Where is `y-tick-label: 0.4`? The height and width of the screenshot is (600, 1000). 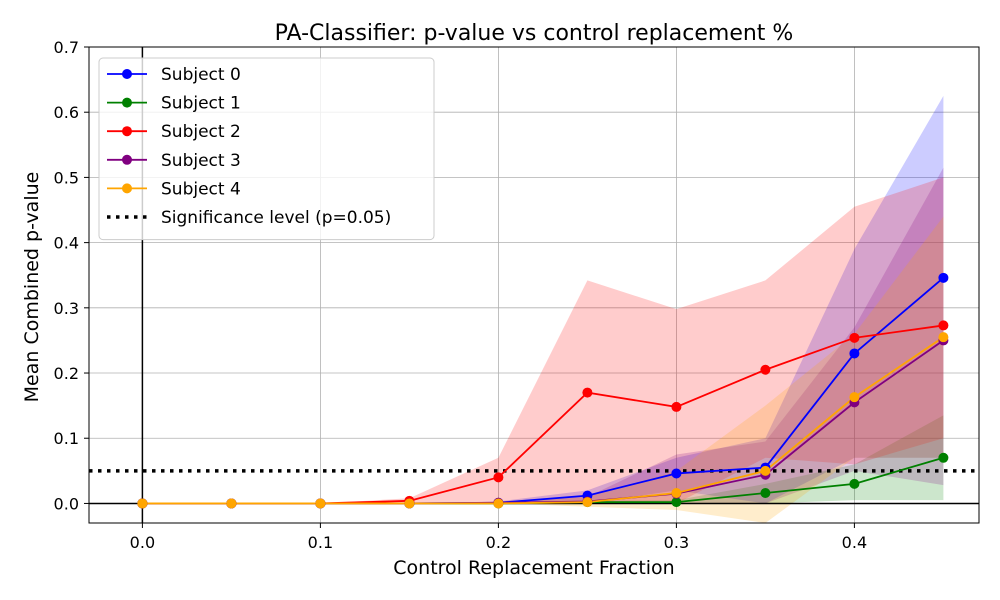
y-tick-label: 0.4 is located at coordinates (66, 243).